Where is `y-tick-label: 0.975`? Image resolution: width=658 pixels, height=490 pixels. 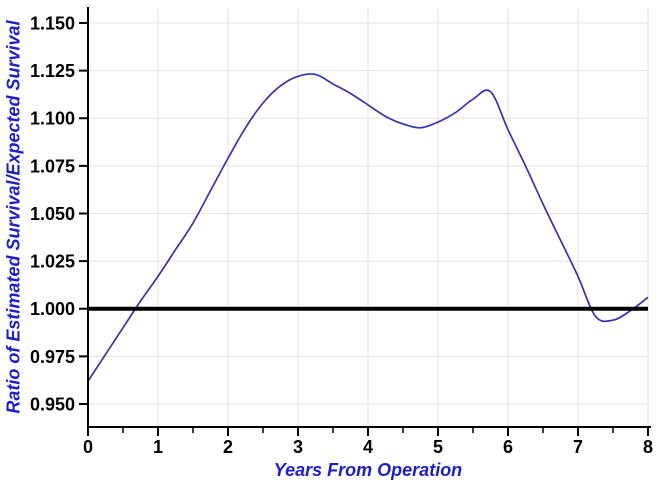 y-tick-label: 0.975 is located at coordinates (52, 357).